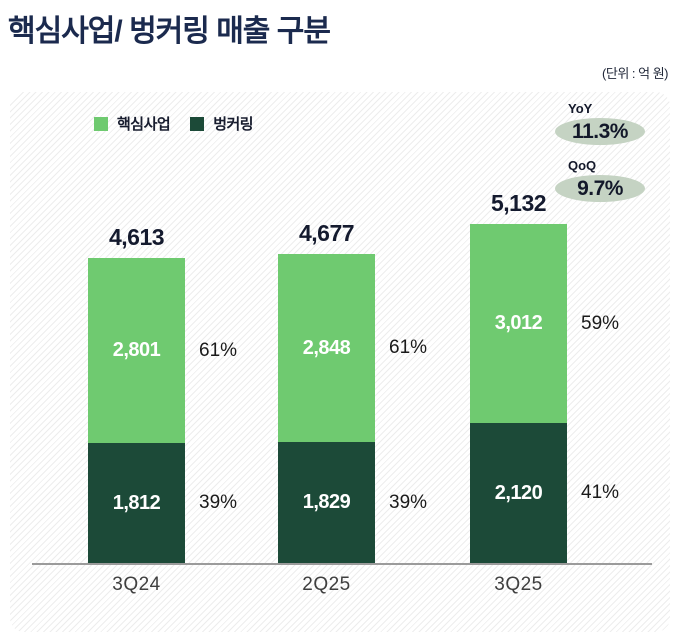 This screenshot has height=639, width=680. I want to click on segment-value-label: 2,120, so click(518, 492).